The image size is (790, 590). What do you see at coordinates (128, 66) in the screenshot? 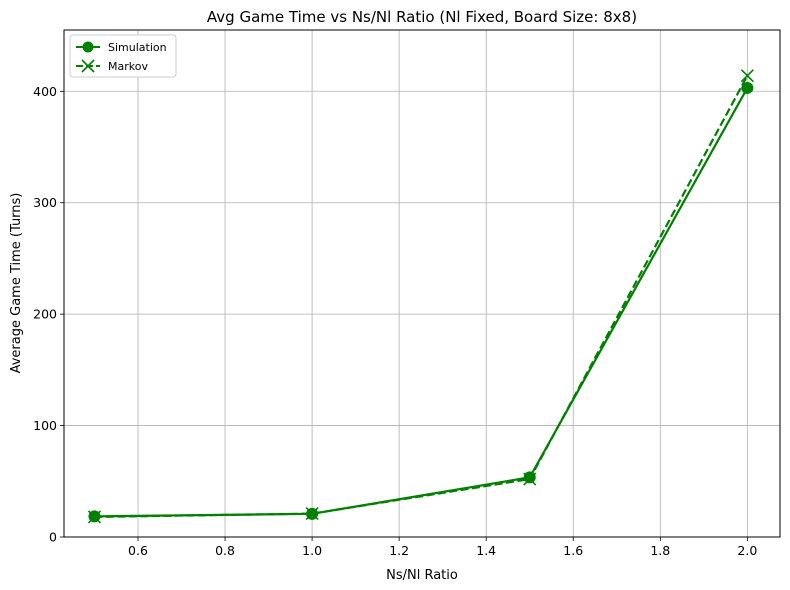
I see `legend-markov-label: Markov` at bounding box center [128, 66].